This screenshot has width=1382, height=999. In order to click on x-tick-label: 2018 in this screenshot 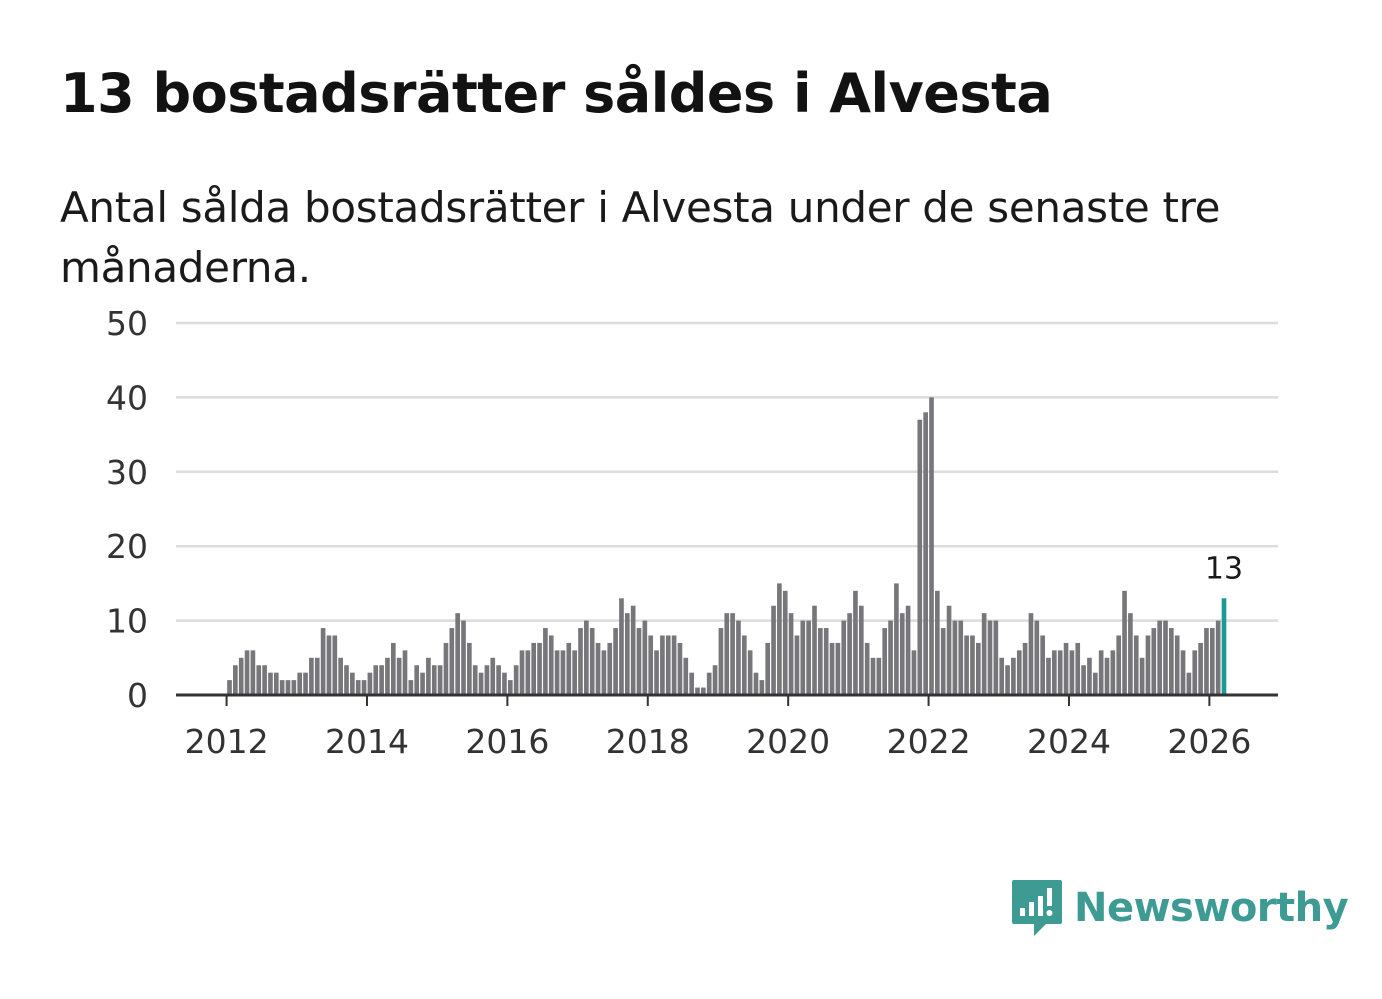, I will do `click(648, 741)`.